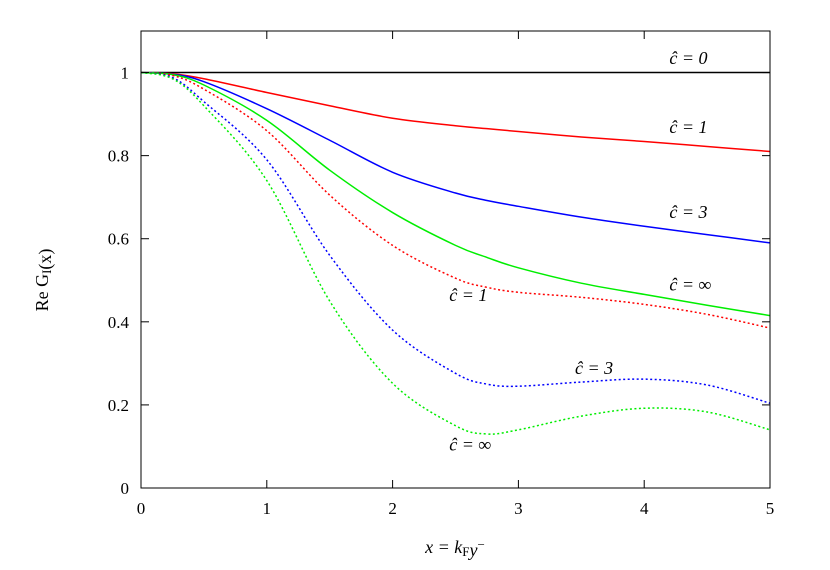 This screenshot has height=570, width=830. What do you see at coordinates (119, 322) in the screenshot?
I see `y-tick-label: 0.4` at bounding box center [119, 322].